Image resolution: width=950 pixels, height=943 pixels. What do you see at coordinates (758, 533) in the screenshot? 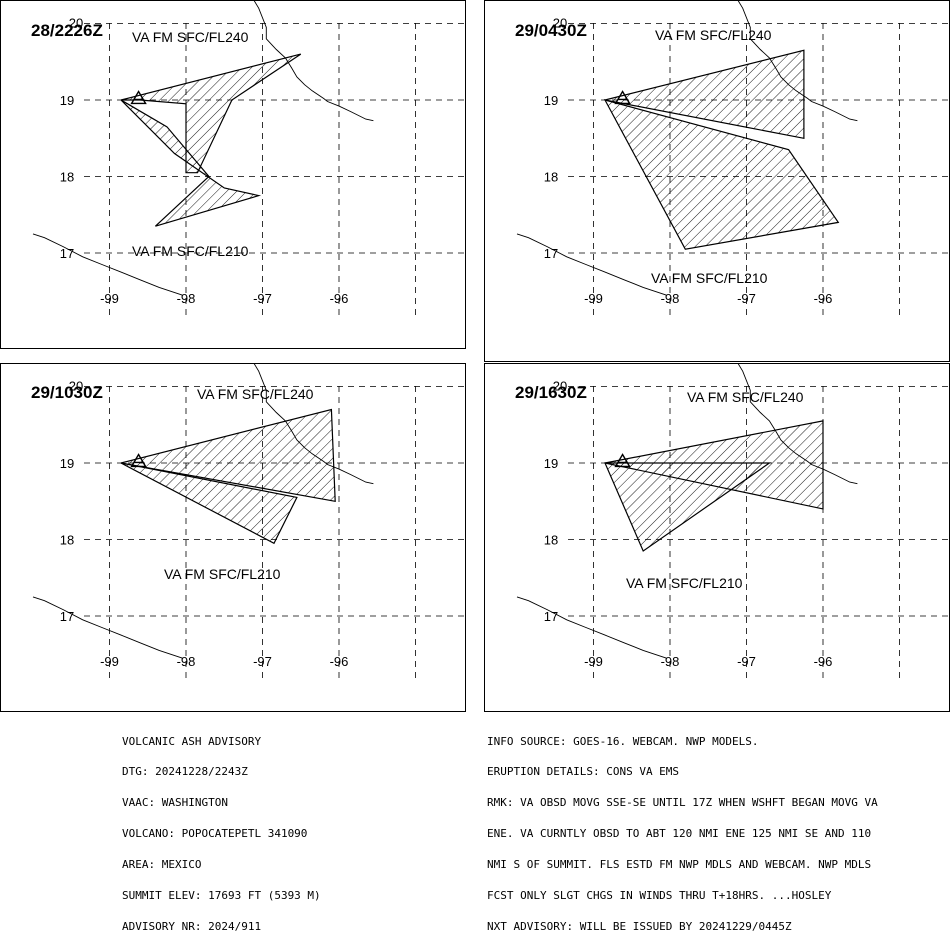
I see `lat-lon-grid` at bounding box center [758, 533].